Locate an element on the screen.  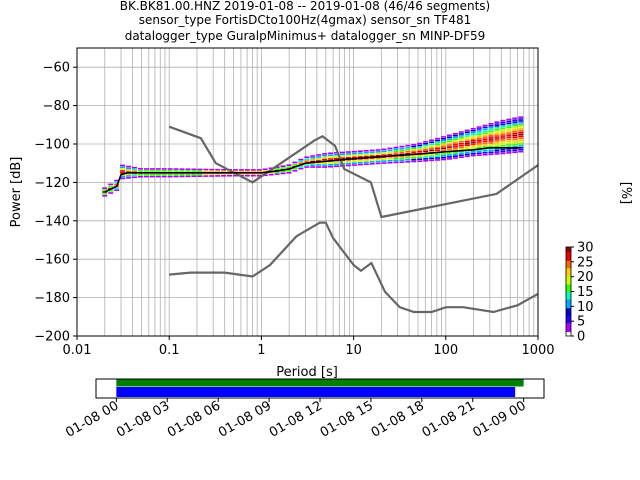
y-tick-label: −200 is located at coordinates (52, 337).